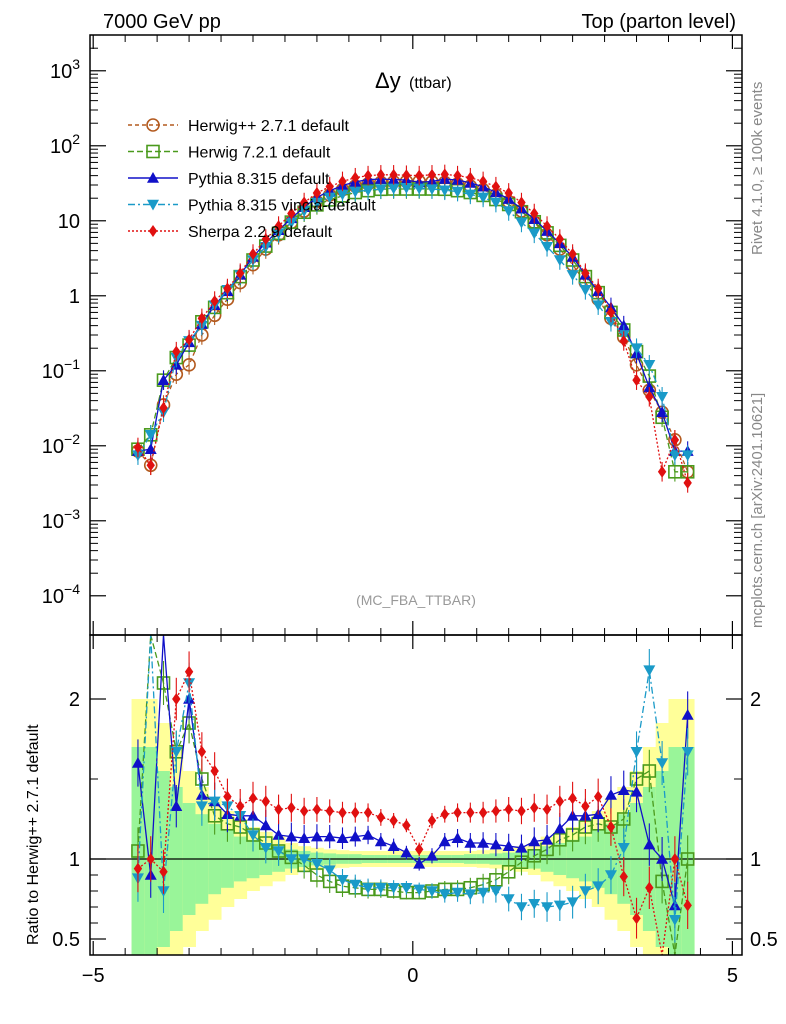  Describe the element at coordinates (65, 69) in the screenshot. I see `y-tick-label: 10³` at that location.